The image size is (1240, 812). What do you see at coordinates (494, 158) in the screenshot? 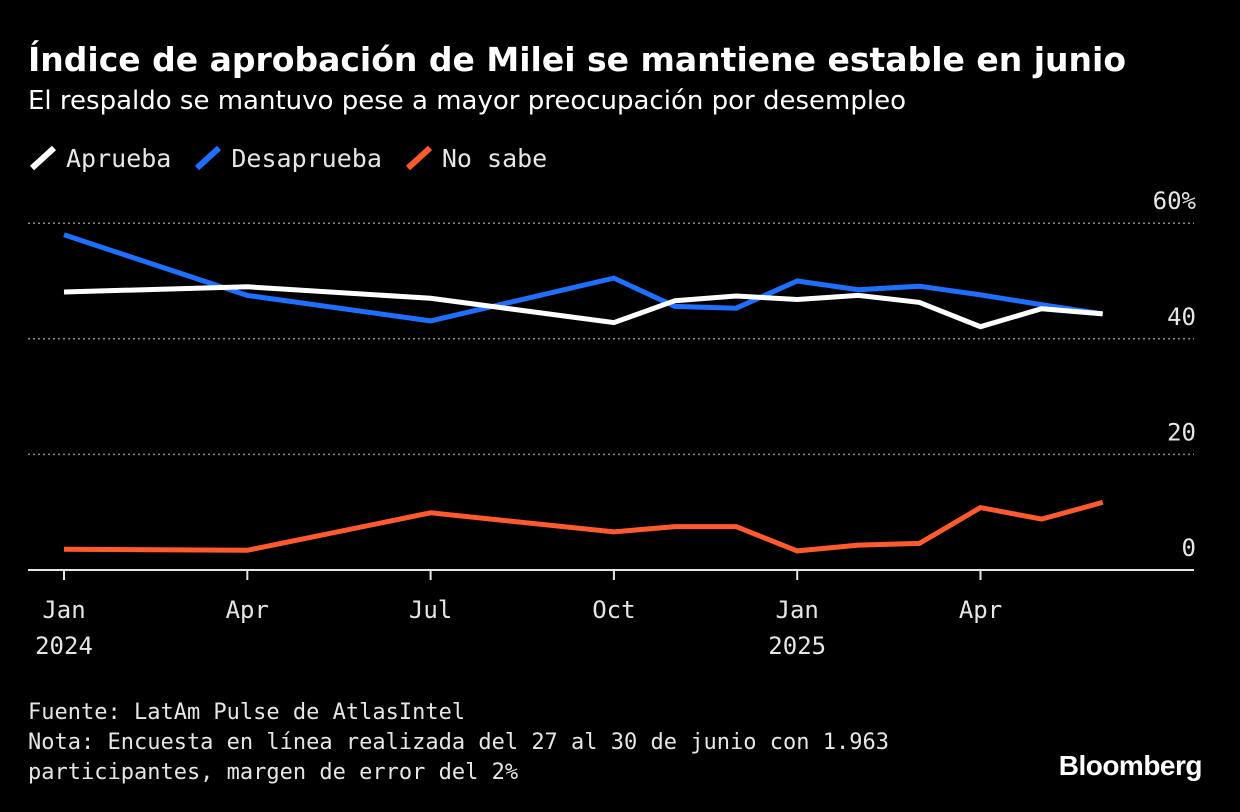
I see `legend-label-no-sabe: No sabe` at bounding box center [494, 158].